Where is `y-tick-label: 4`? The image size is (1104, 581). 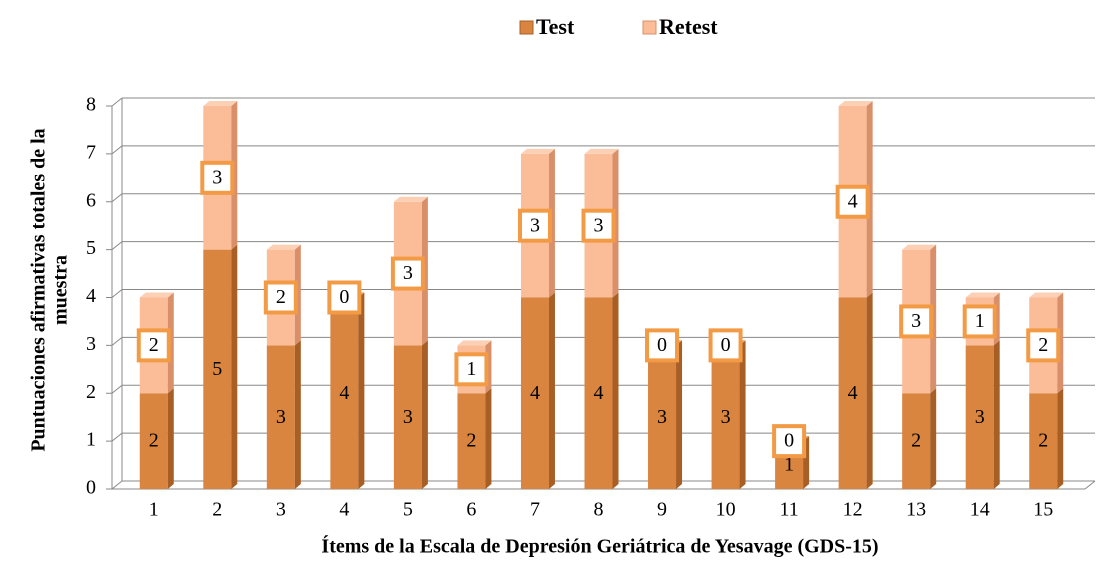
y-tick-label: 4 is located at coordinates (91, 296).